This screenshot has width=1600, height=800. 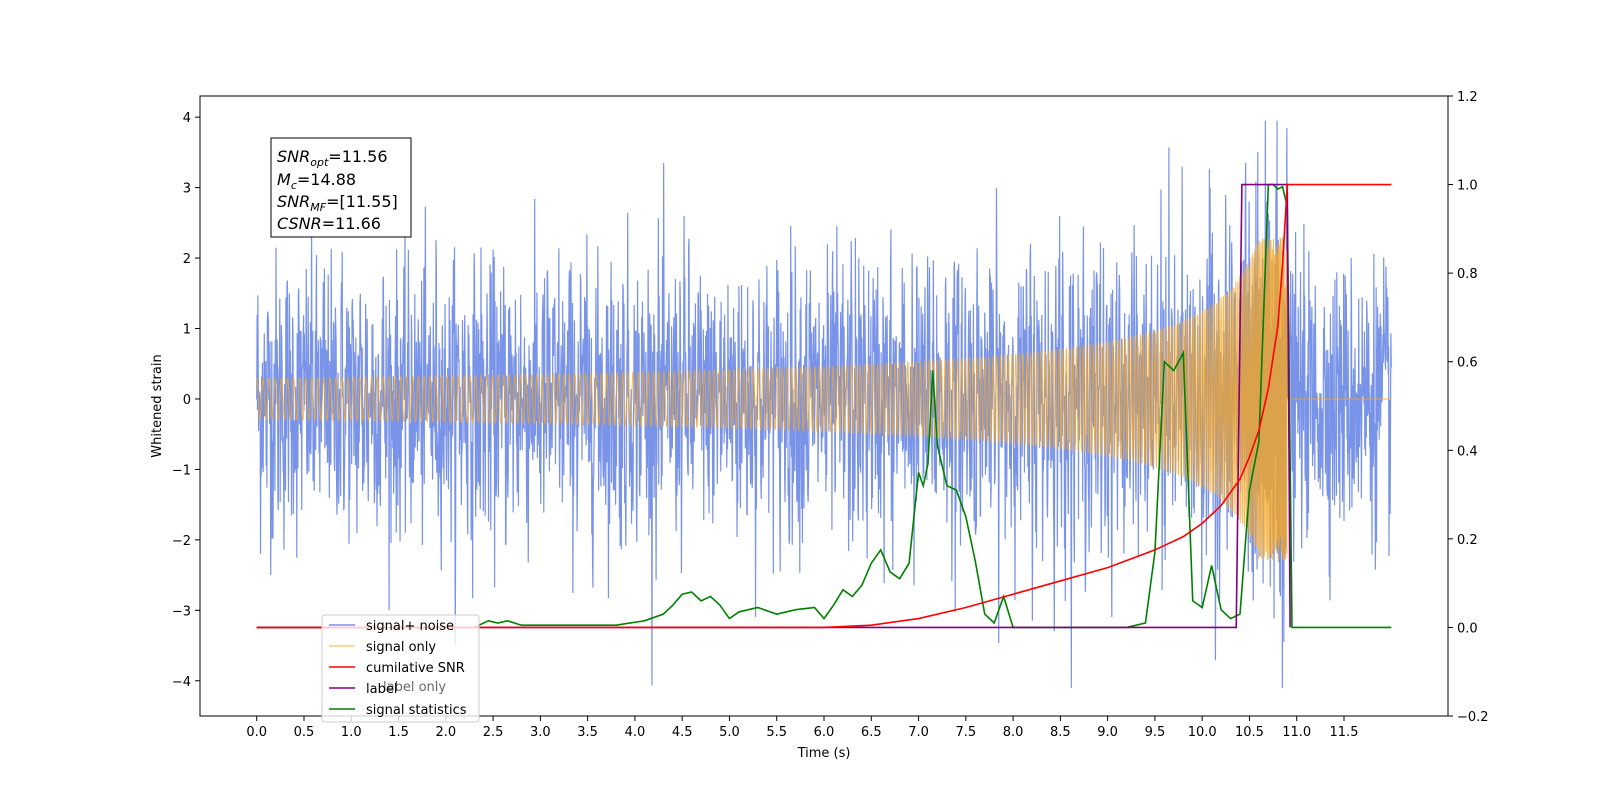 What do you see at coordinates (445, 732) in the screenshot?
I see `x-tick-label-4: 2.0` at bounding box center [445, 732].